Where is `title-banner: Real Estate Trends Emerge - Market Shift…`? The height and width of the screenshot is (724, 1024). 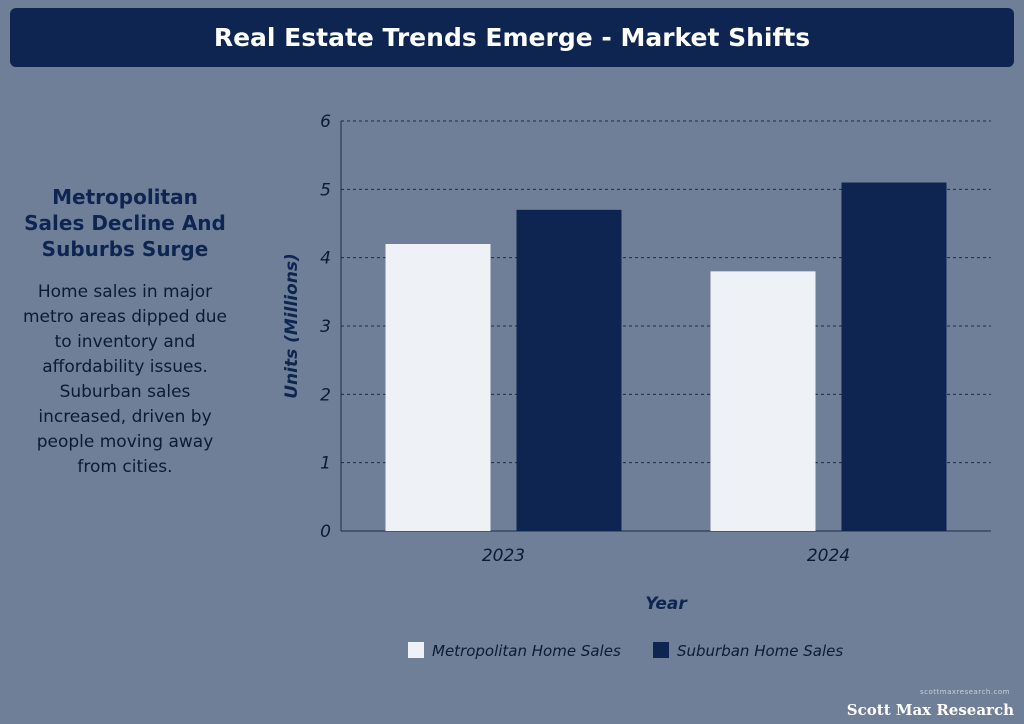 title-banner: Real Estate Trends Emerge - Market Shift… is located at coordinates (512, 37).